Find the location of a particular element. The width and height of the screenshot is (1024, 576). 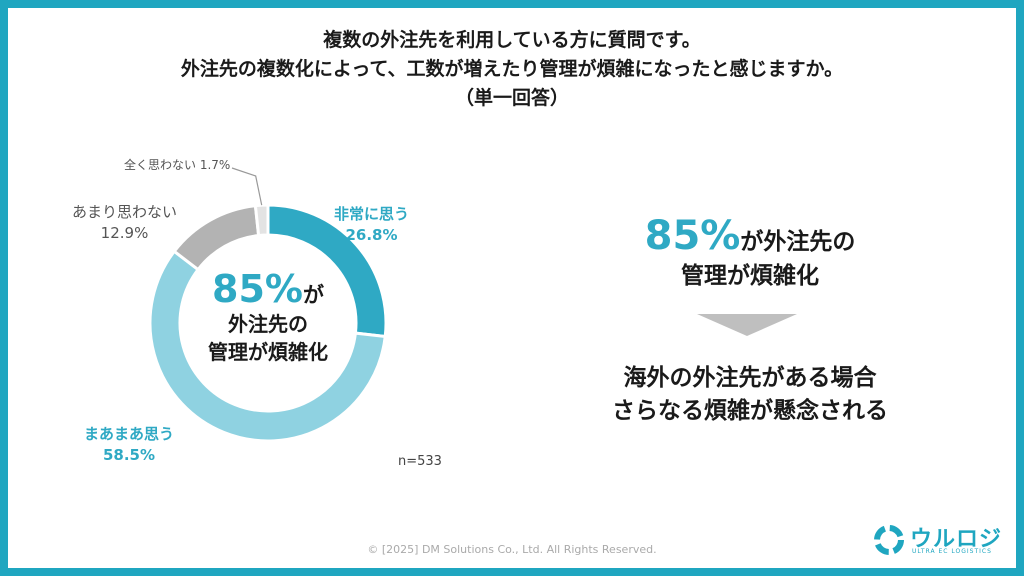

sample-size-label: n=533 is located at coordinates (420, 461).